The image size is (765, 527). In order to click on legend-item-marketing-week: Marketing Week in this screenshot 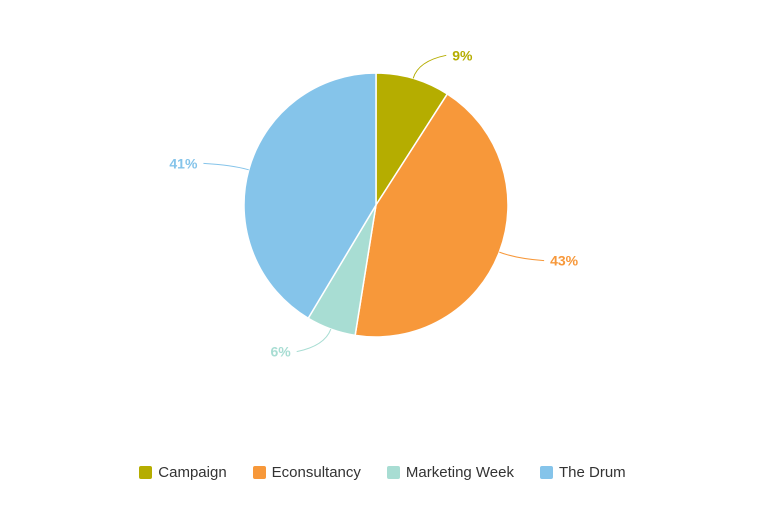, I will do `click(450, 472)`.